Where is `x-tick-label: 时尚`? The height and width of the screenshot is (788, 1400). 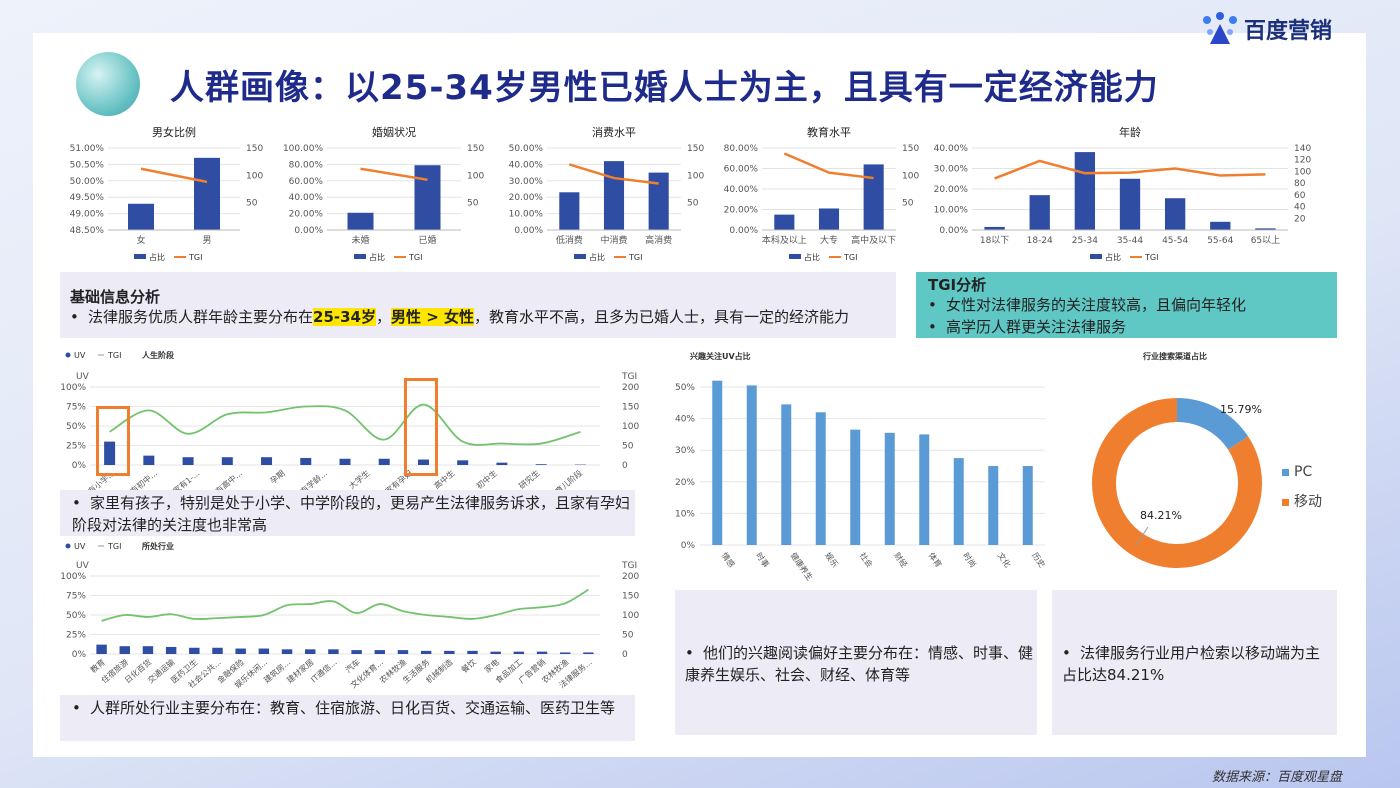
x-tick-label: 时尚 is located at coordinates (969, 559).